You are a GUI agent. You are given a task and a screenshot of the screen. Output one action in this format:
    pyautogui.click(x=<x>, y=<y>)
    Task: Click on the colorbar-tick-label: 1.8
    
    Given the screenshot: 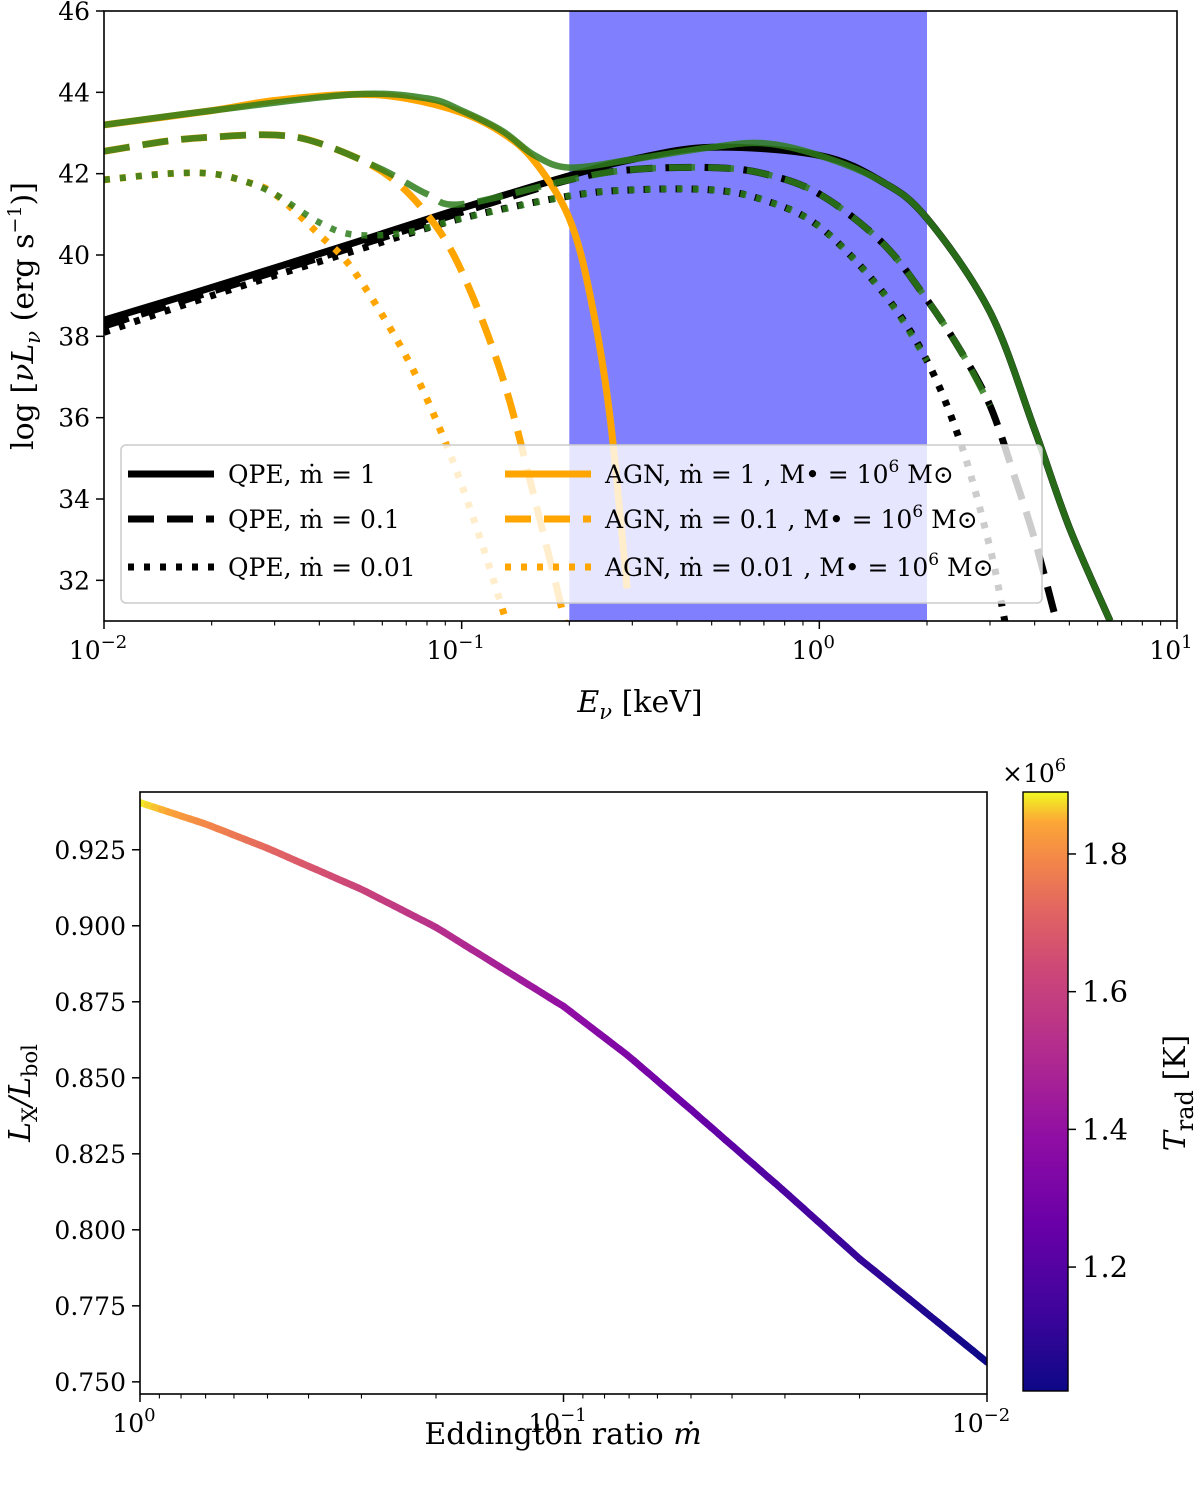 What is the action you would take?
    pyautogui.click(x=1105, y=854)
    